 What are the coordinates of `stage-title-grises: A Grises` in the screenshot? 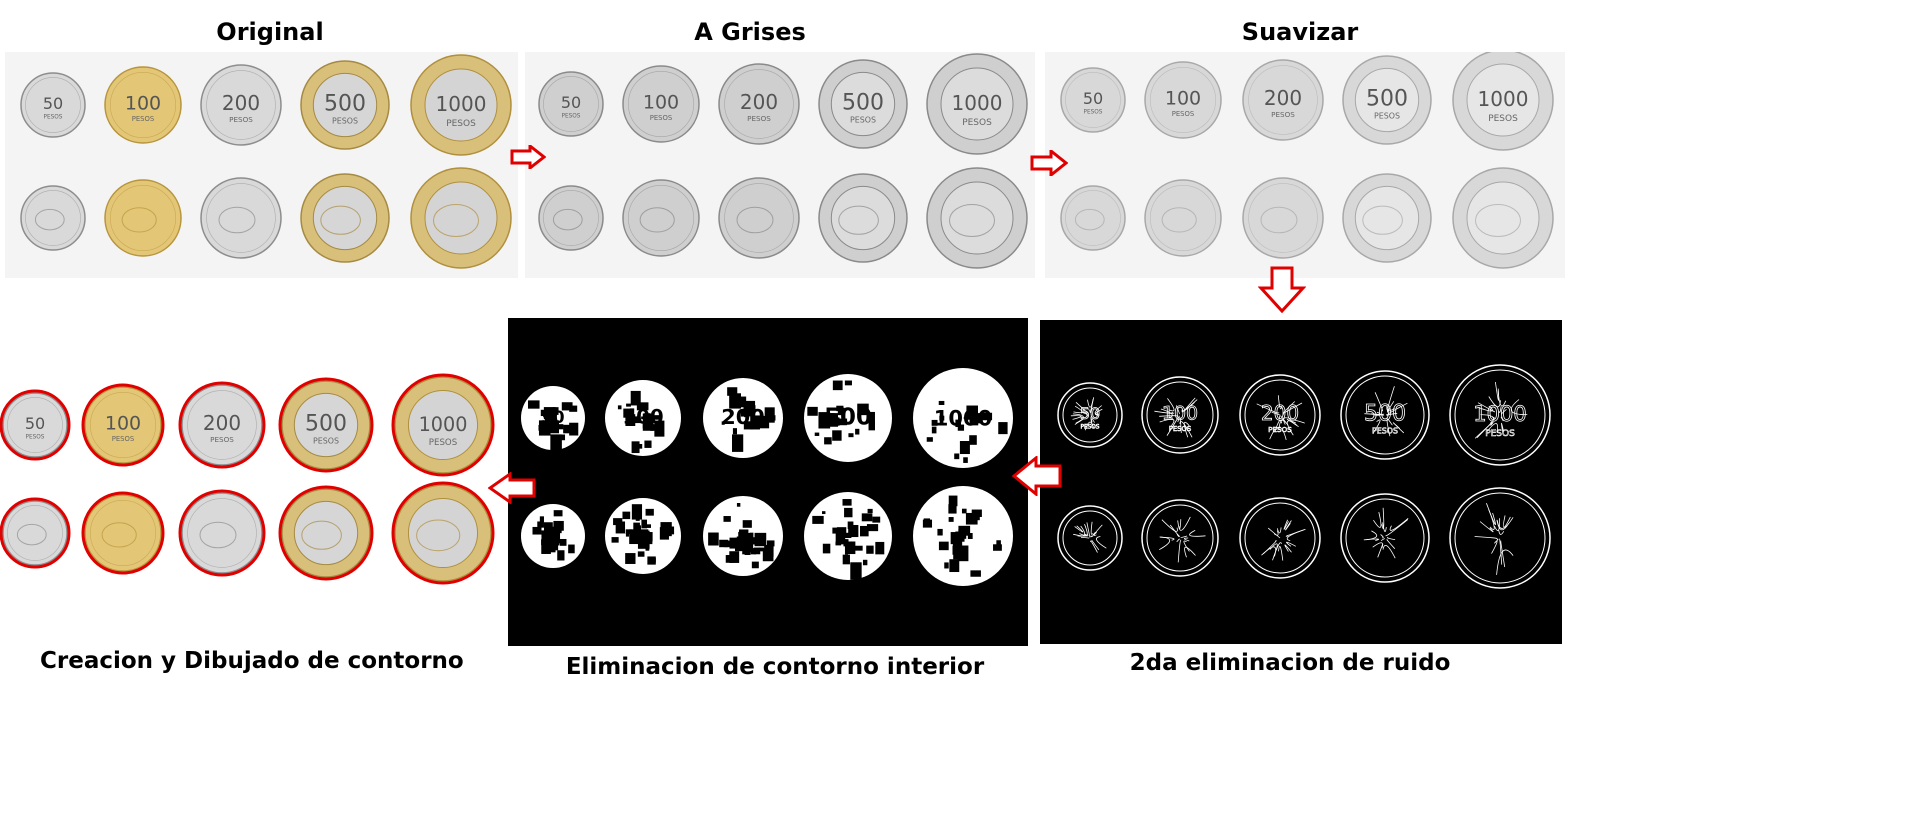 It's located at (750, 32).